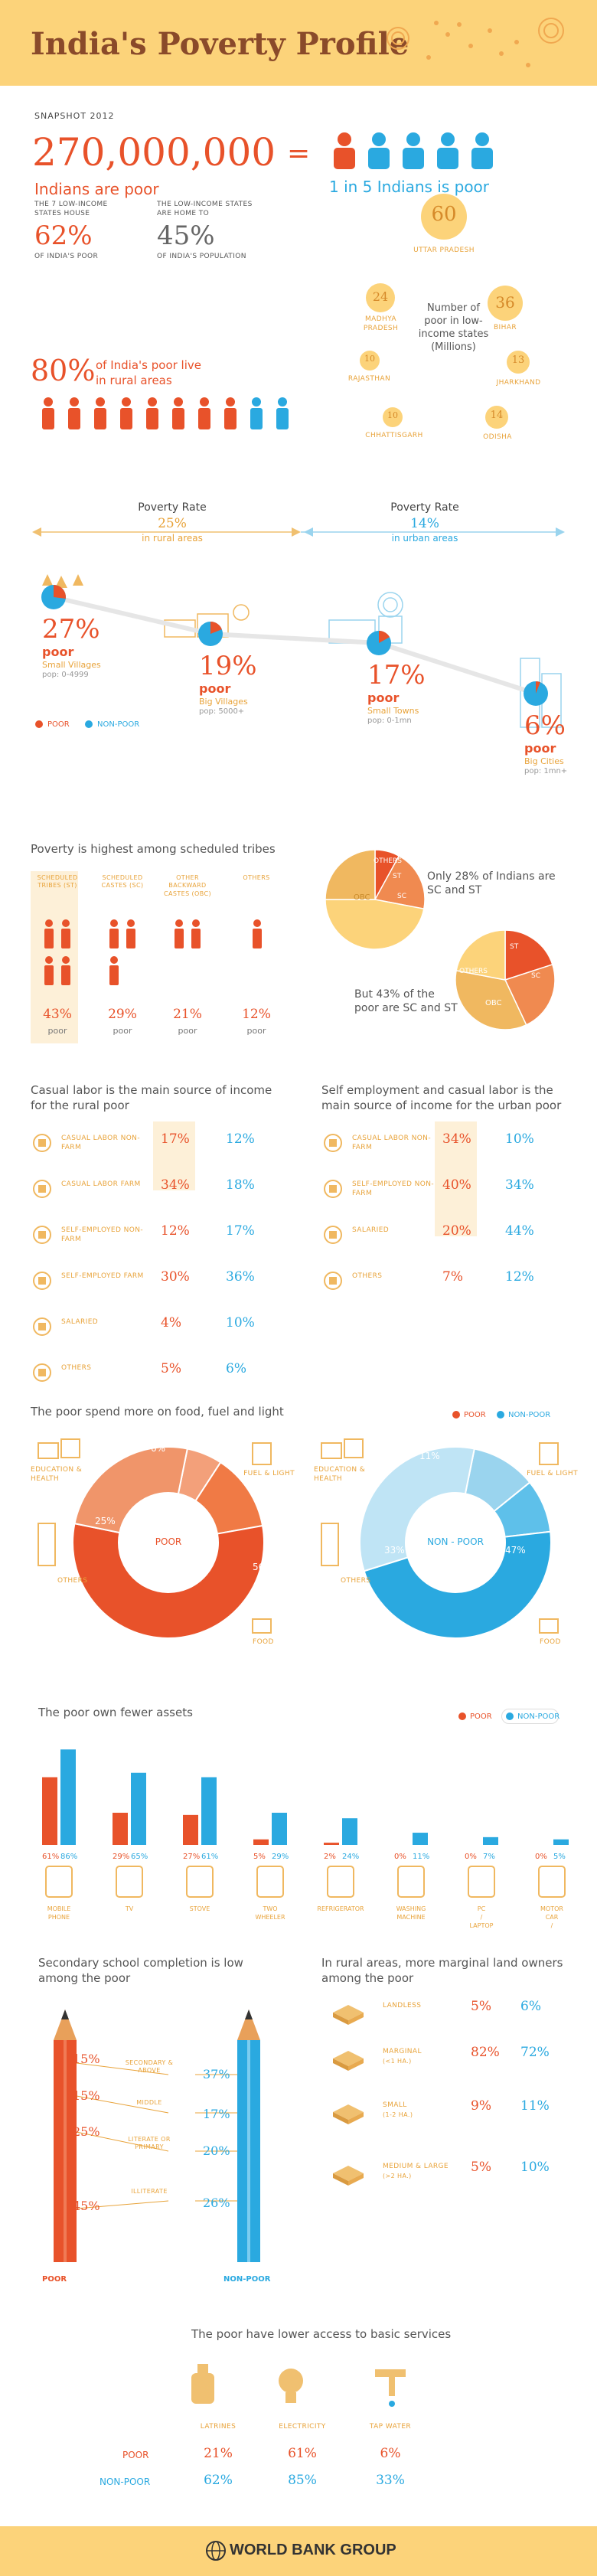 This screenshot has height=2576, width=597. Describe the element at coordinates (474, 971) in the screenshot. I see `pie2-others: OTHERS` at that location.